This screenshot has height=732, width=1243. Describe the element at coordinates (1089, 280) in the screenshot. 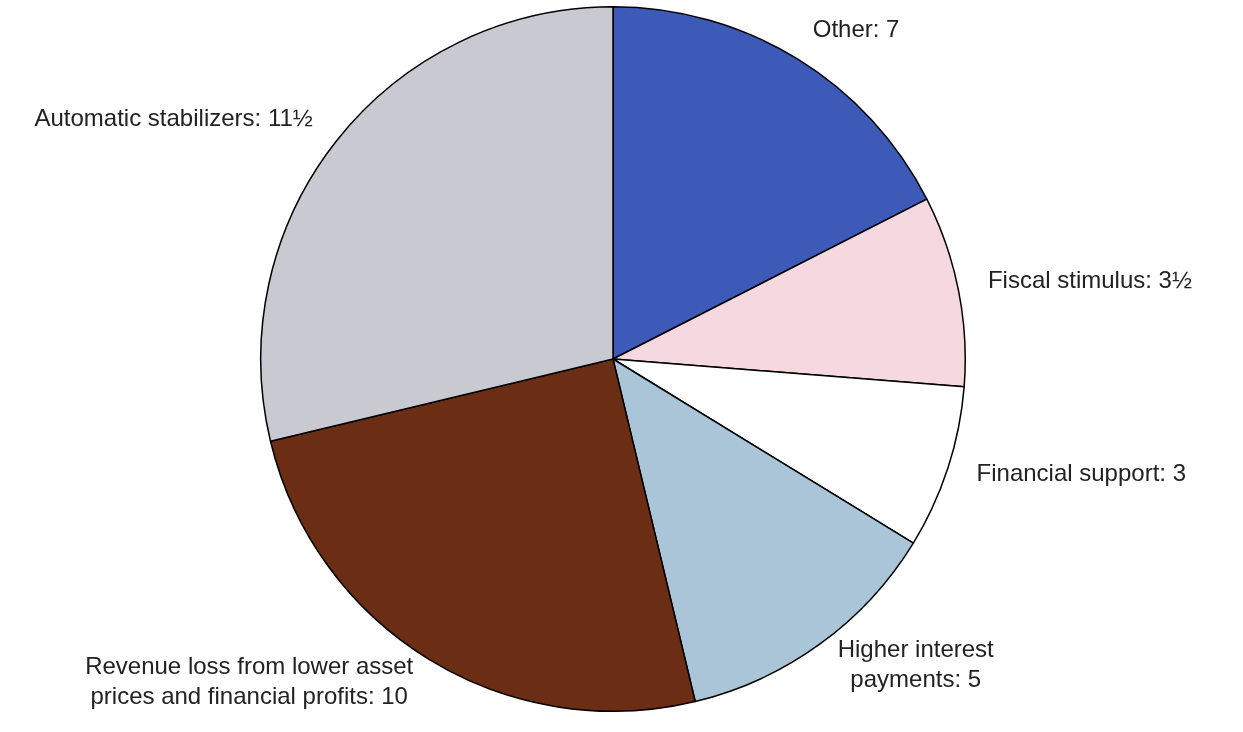

I see `slice-label: Fiscal stimulus: 3½` at that location.